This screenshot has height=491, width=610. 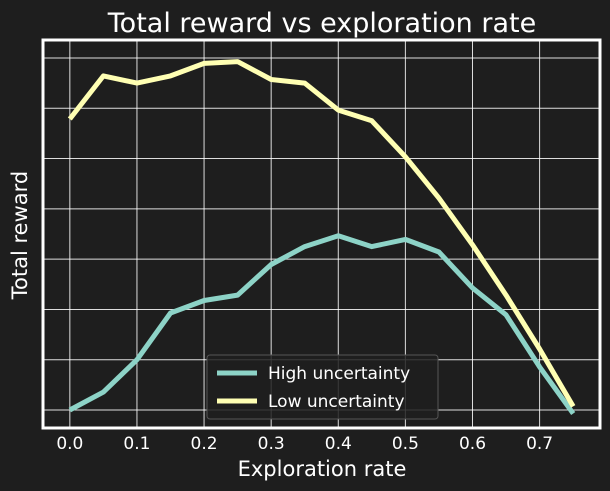 I want to click on legend-label-low-uncertainty: Low uncertainty, so click(x=336, y=402).